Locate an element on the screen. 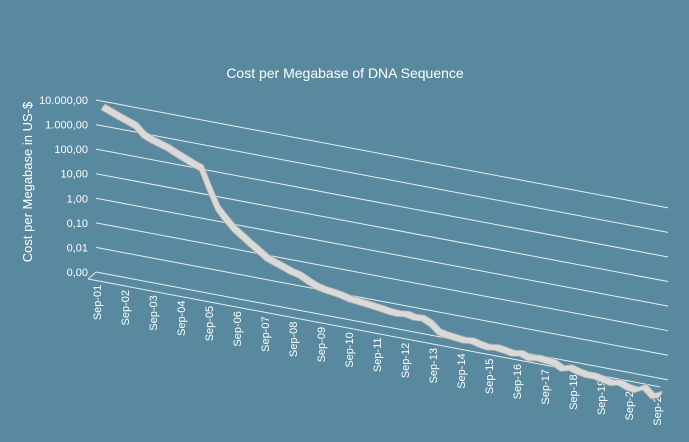 Image resolution: width=689 pixels, height=442 pixels. x-tick-label: Sep-19 is located at coordinates (602, 397).